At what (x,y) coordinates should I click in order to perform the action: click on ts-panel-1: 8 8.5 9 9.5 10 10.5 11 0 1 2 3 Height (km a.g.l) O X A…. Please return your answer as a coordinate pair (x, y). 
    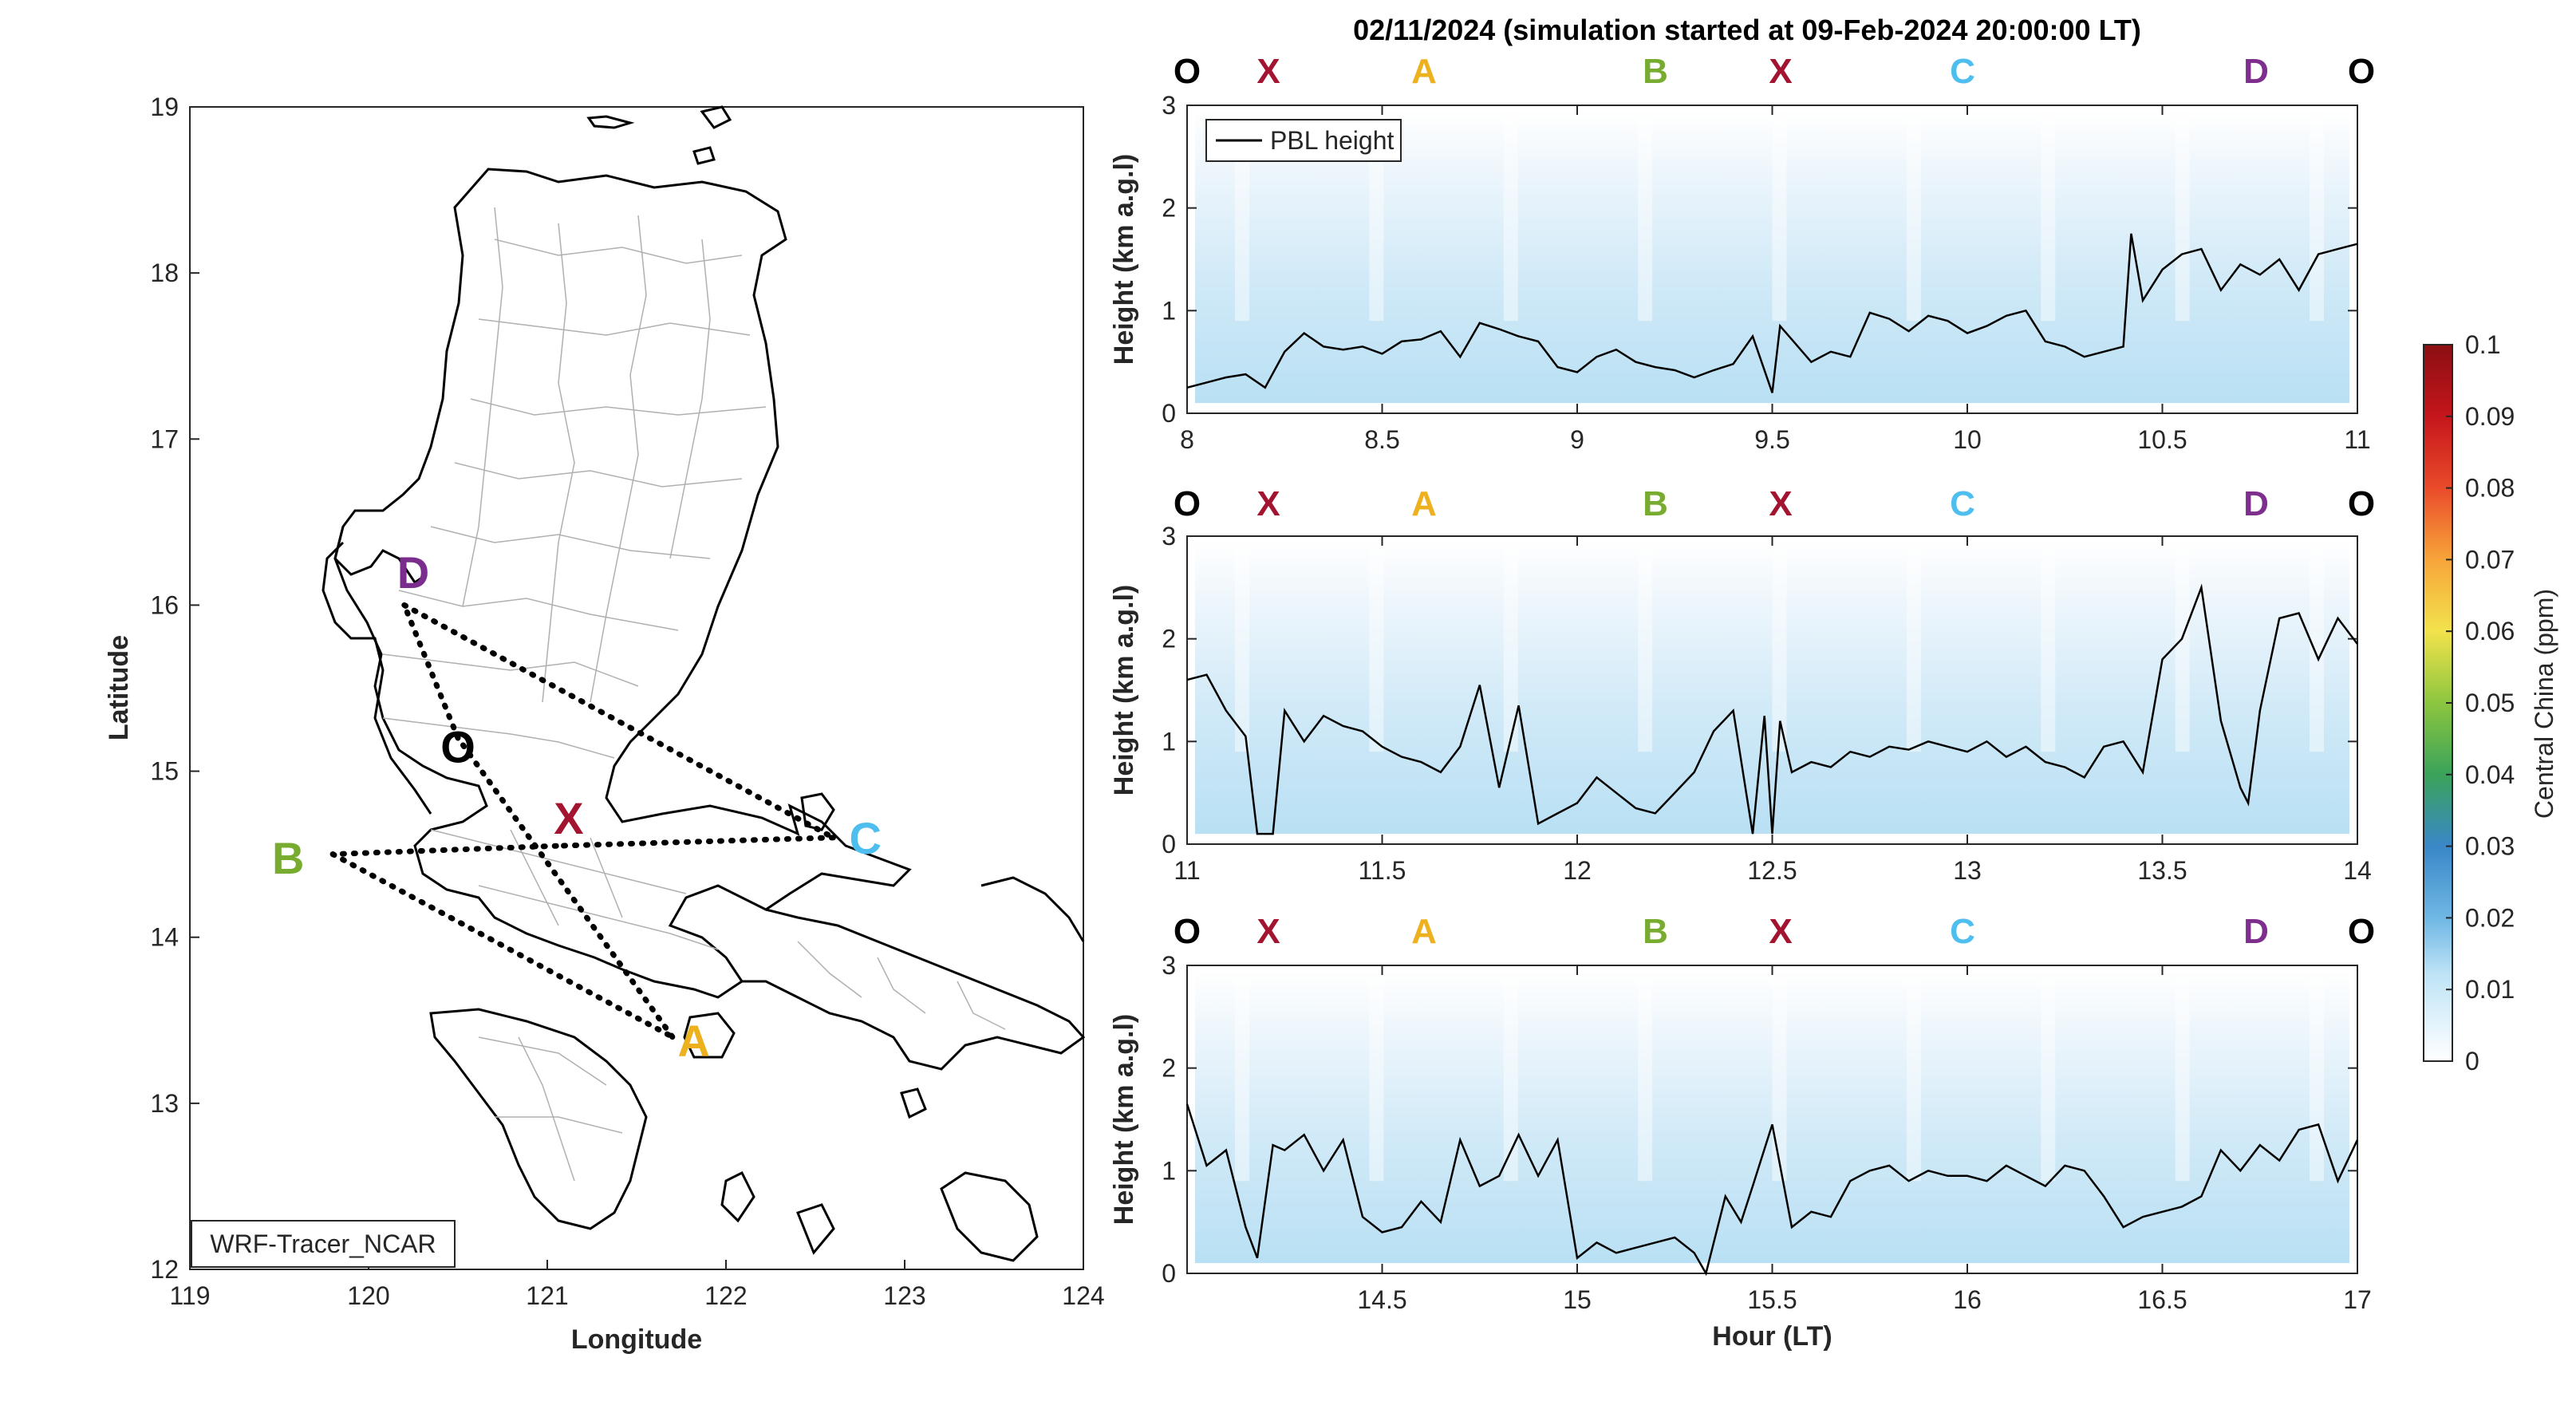
    Looking at the image, I should click on (1742, 253).